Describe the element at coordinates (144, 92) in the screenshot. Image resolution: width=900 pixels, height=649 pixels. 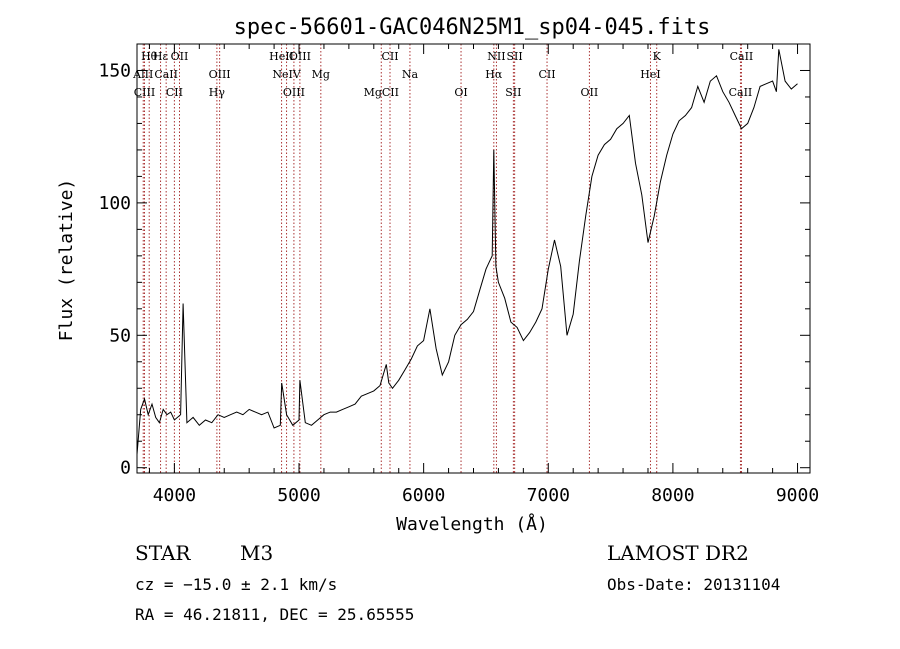
I see `marker-label: CIII` at that location.